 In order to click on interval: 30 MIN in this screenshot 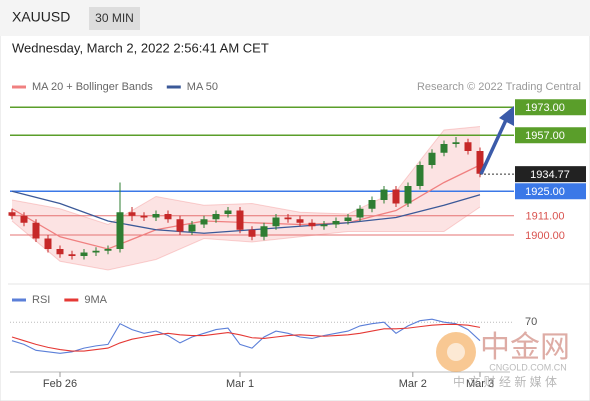, I will do `click(114, 18)`.